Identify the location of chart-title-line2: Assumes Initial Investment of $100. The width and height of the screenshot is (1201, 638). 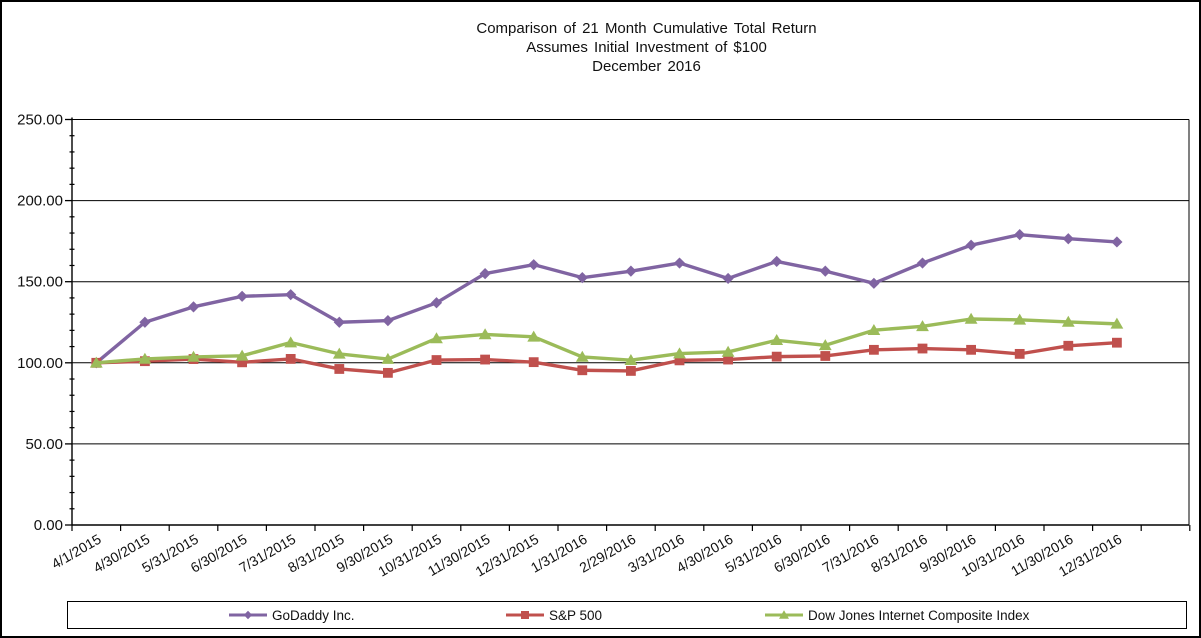
(646, 47).